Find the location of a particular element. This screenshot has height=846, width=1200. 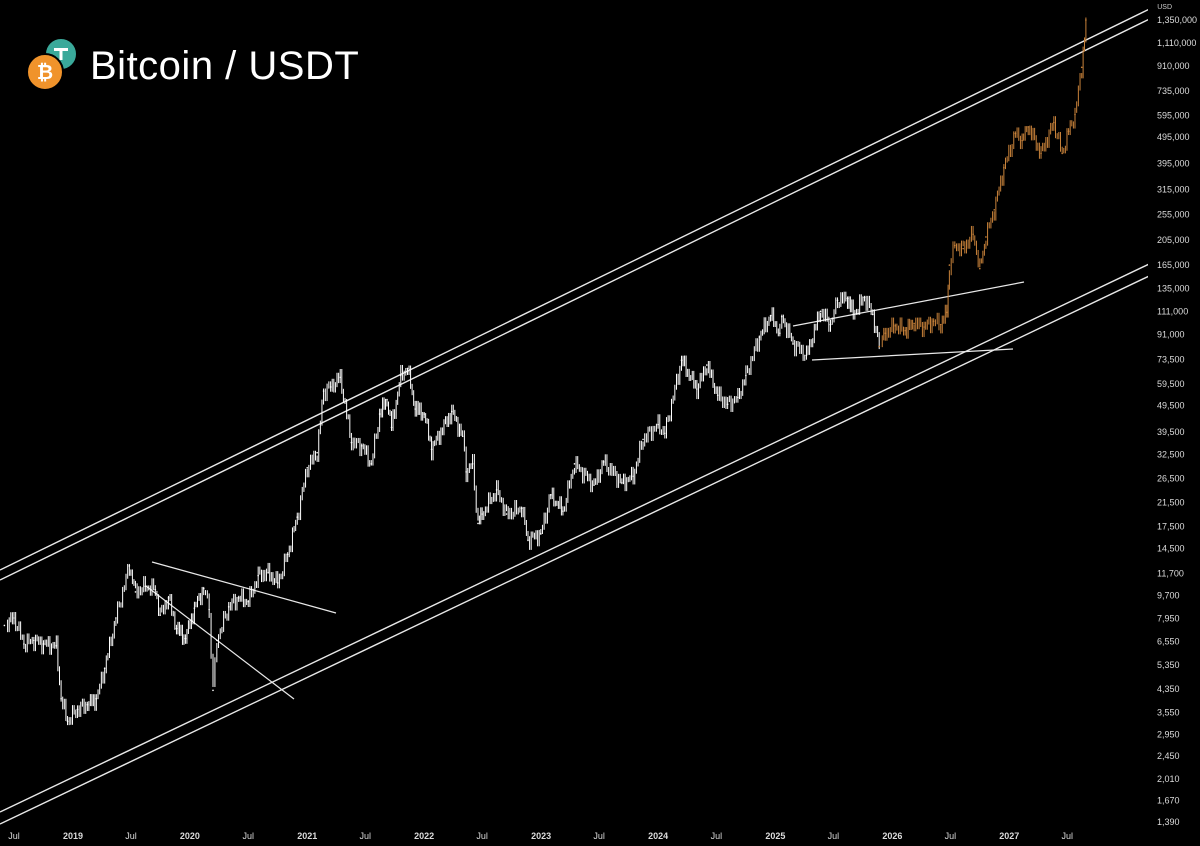

y-tick-label: 4,350 is located at coordinates (1168, 689).